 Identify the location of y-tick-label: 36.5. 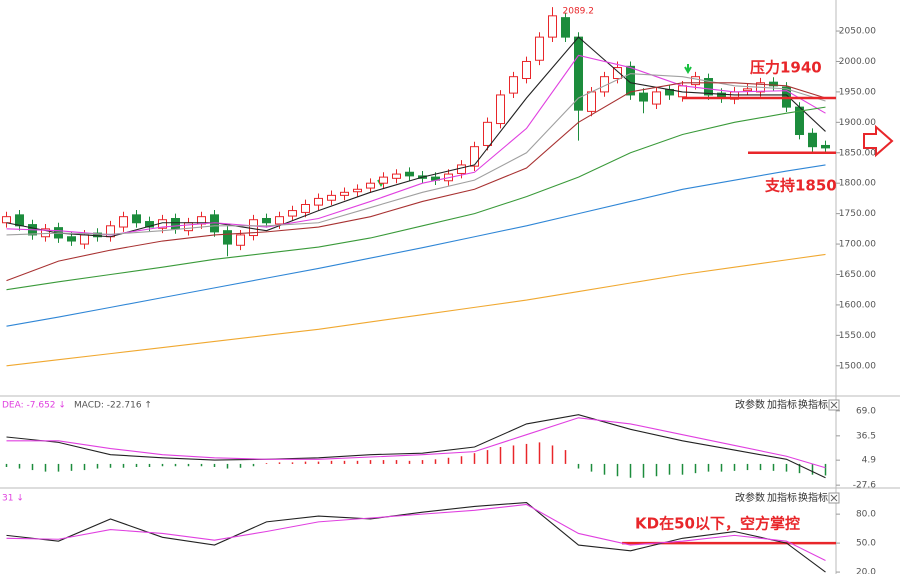
(866, 436).